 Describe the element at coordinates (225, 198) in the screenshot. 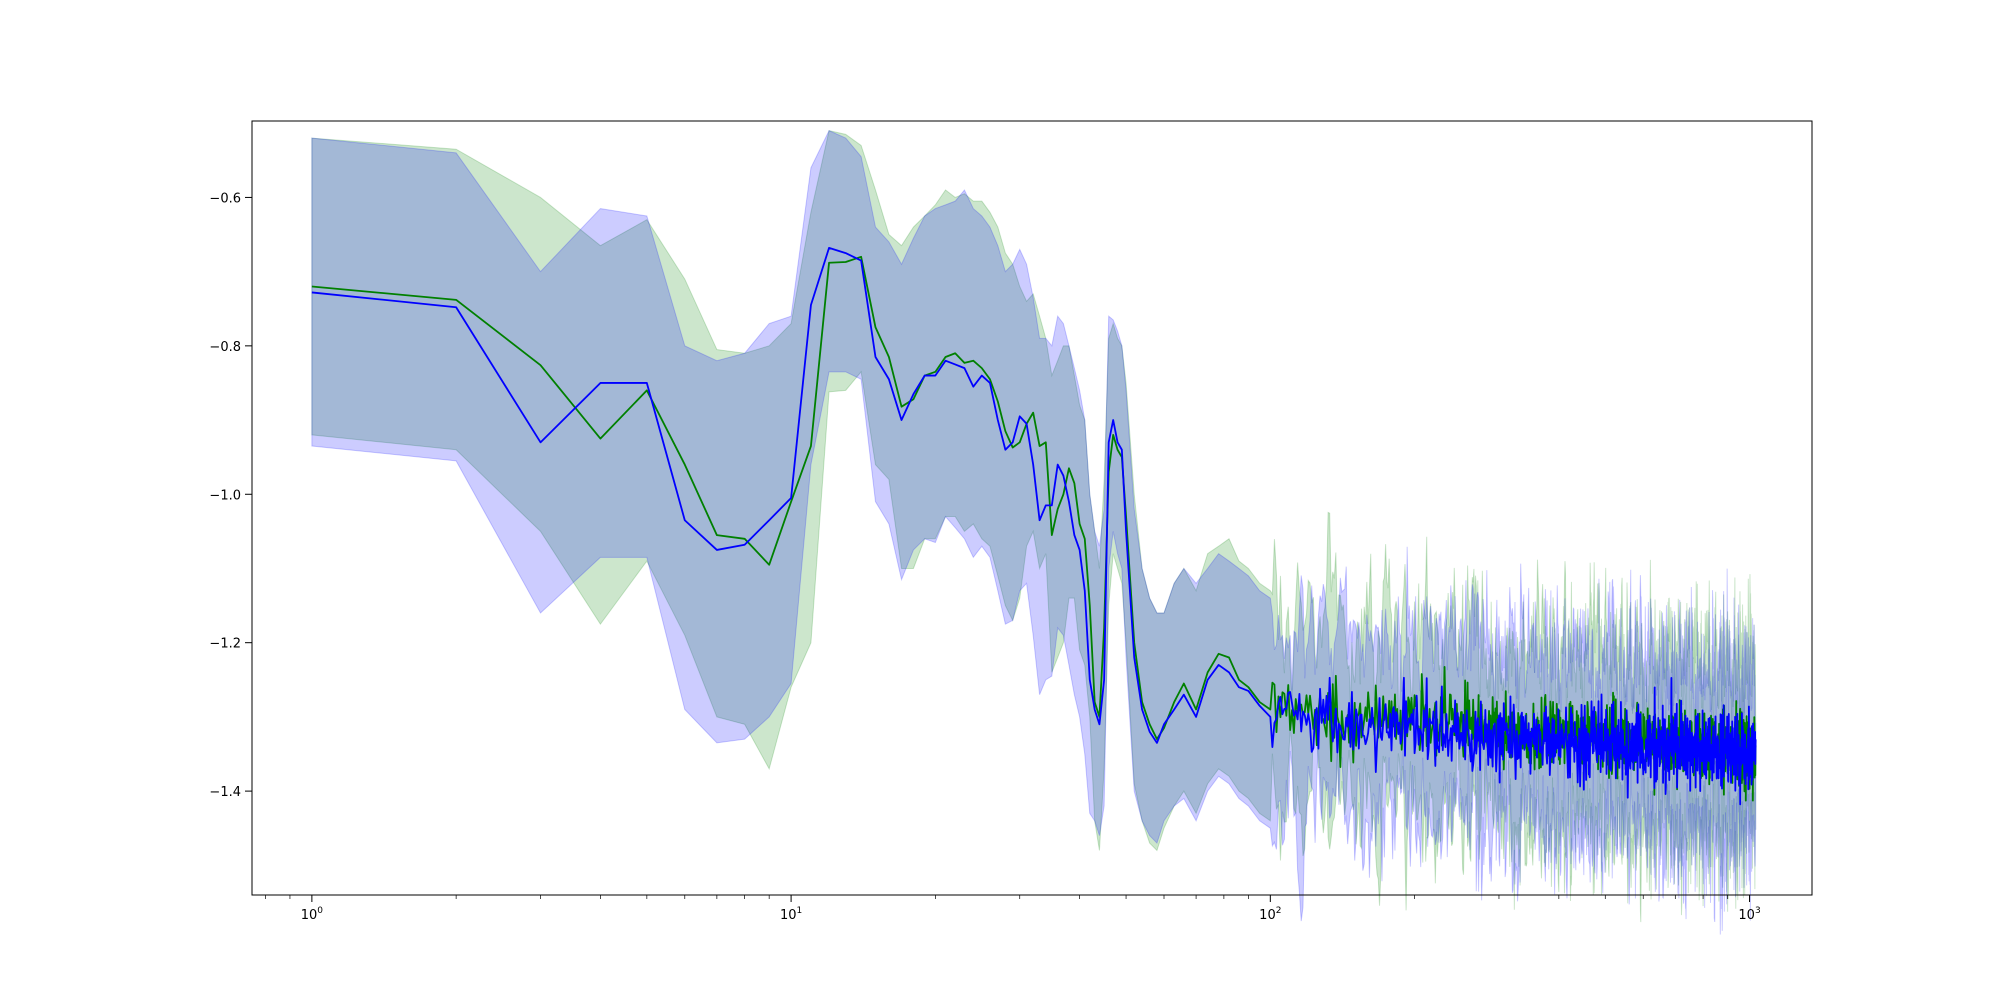

I see `y-tick-label: −0.6` at that location.